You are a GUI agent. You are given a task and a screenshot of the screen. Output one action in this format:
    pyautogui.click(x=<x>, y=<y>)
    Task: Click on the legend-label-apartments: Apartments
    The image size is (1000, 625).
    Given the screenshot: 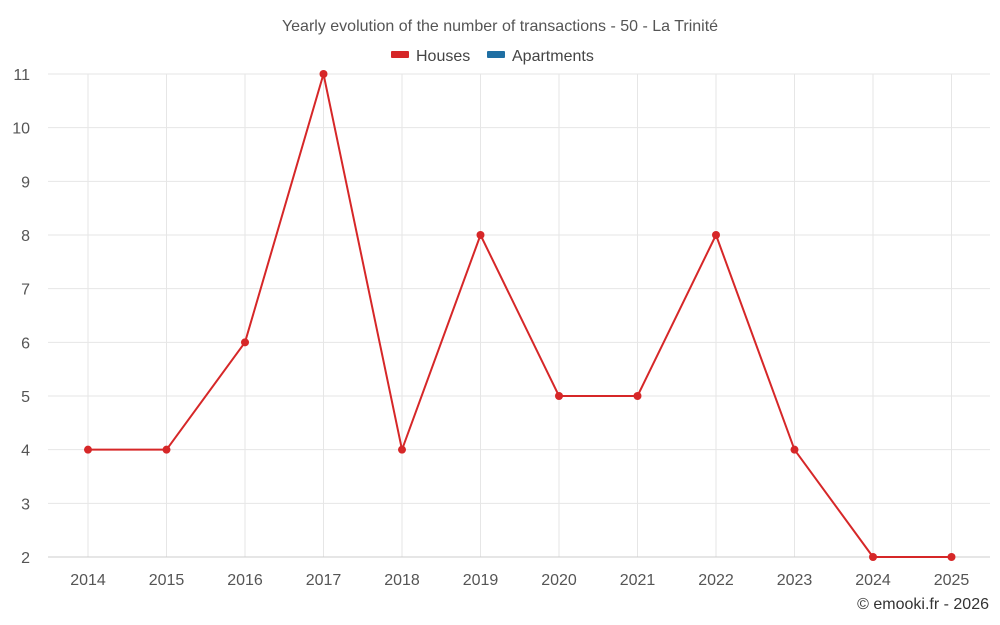 What is the action you would take?
    pyautogui.click(x=553, y=56)
    